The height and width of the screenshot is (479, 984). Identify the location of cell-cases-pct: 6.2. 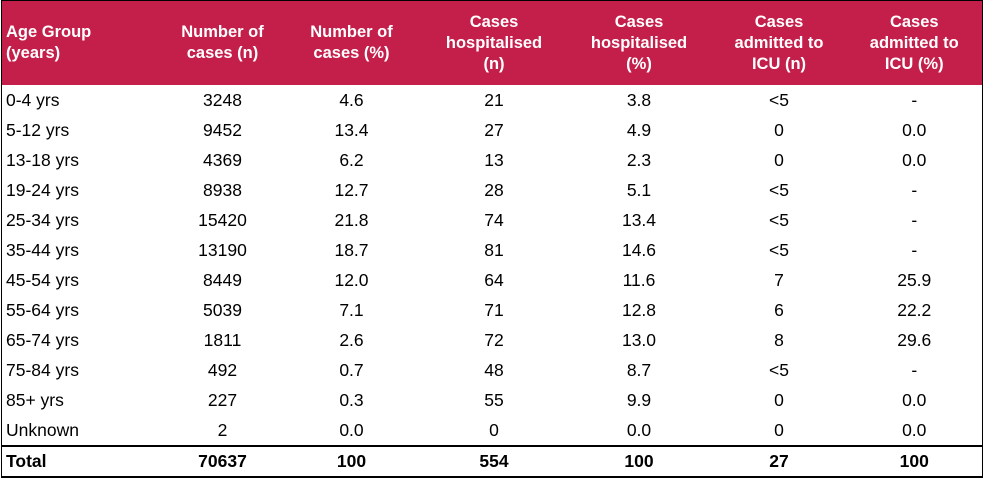
(351, 159).